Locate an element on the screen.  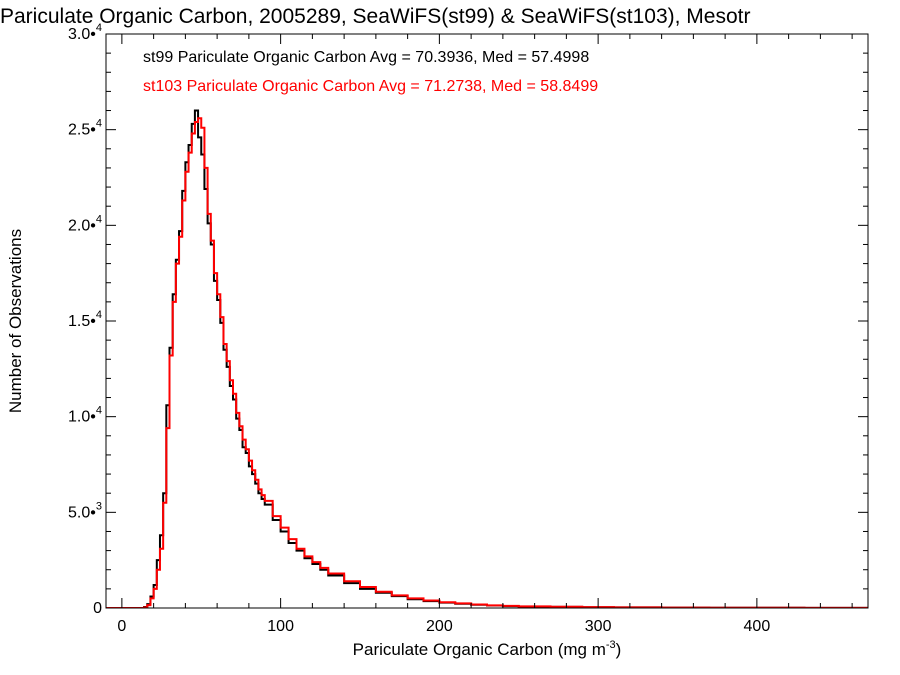
y-tick-label: 1.5•4 is located at coordinates (85, 319).